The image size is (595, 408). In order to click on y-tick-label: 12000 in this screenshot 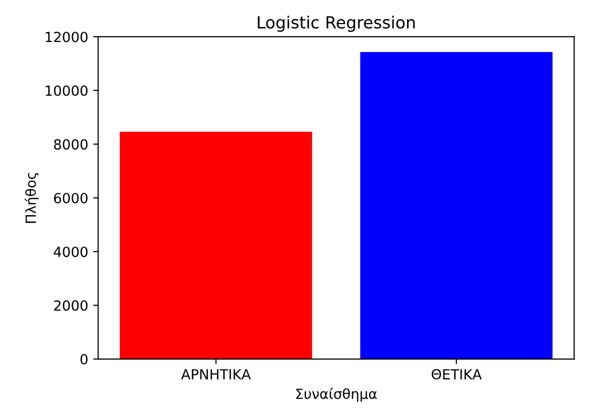, I will do `click(67, 37)`.